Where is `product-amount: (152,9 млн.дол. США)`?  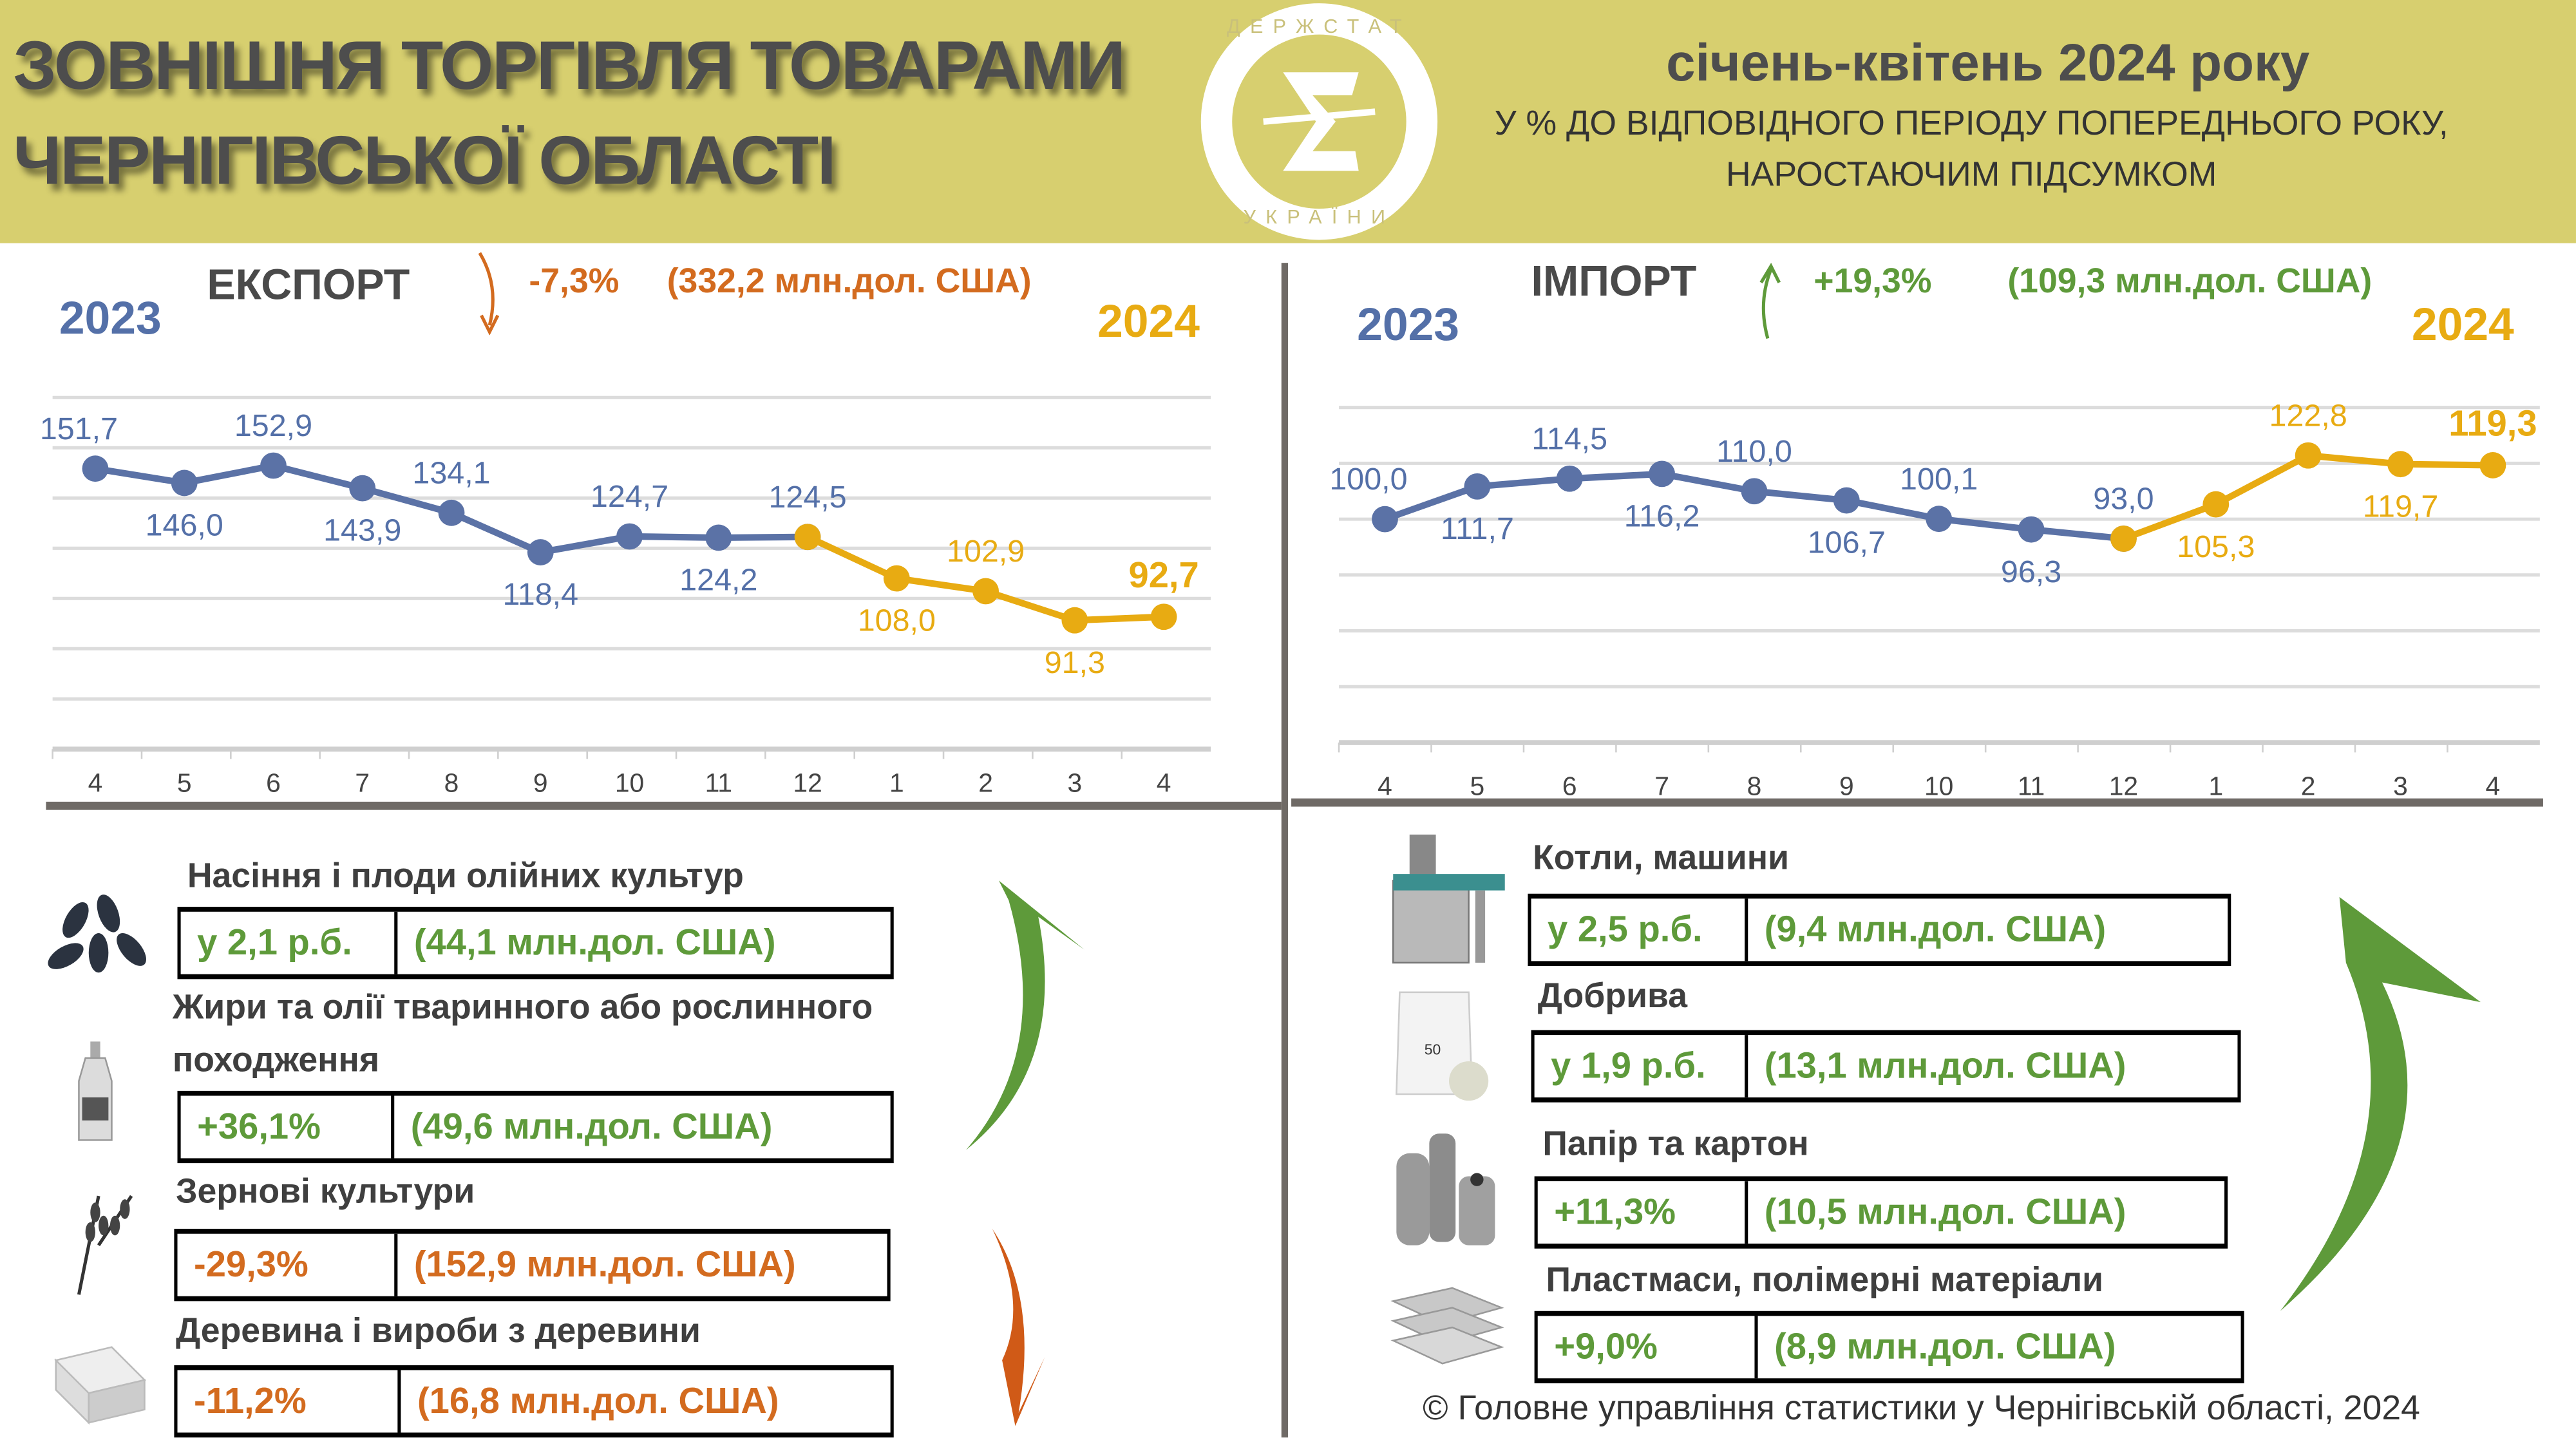
product-amount: (152,9 млн.дол. США) is located at coordinates (604, 1264).